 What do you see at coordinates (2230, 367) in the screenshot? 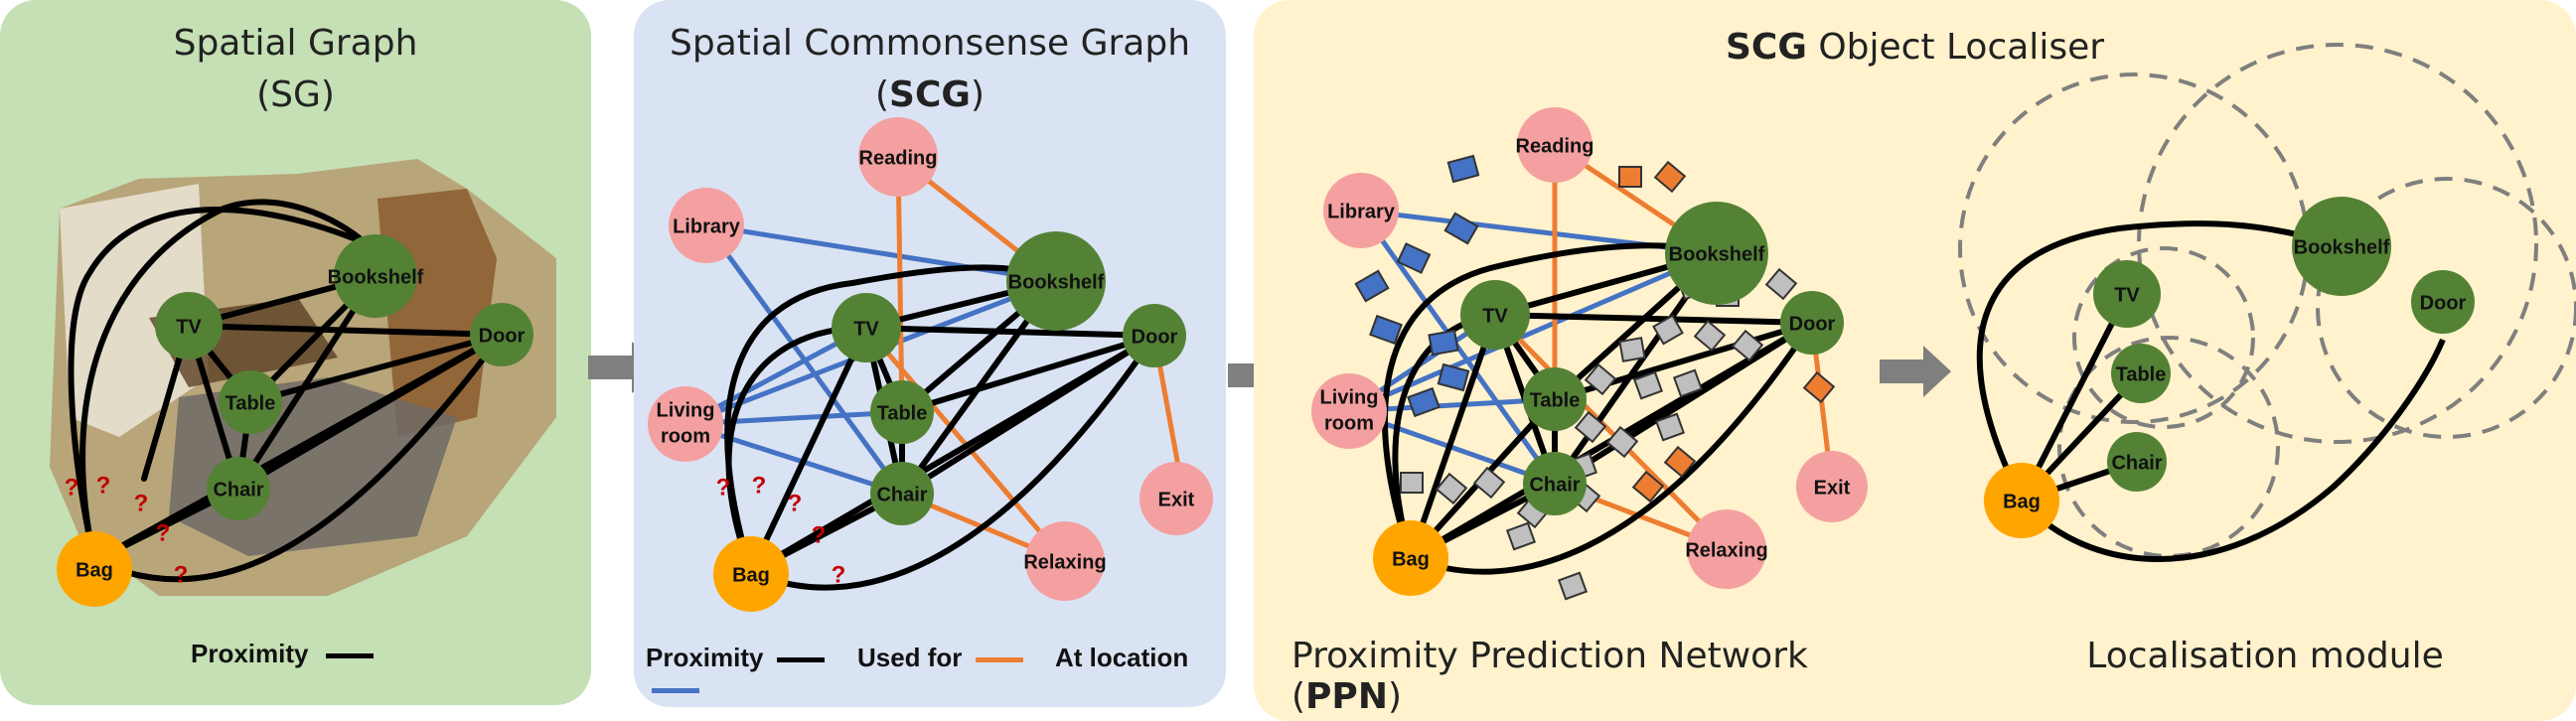
I see `localisation-nodes: Bookshelf TV Door Table Chair Bag` at bounding box center [2230, 367].